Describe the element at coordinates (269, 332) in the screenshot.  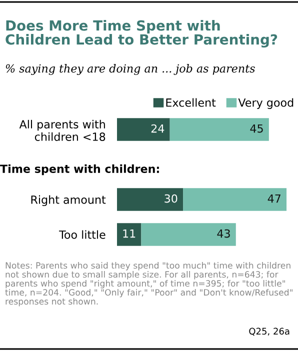
I see `text: Q25, 26a` at that location.